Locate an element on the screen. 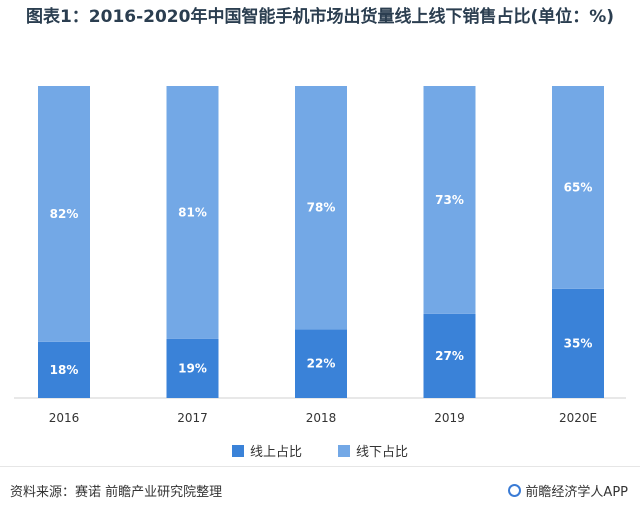  data-label-online-2018: 22% is located at coordinates (321, 364).